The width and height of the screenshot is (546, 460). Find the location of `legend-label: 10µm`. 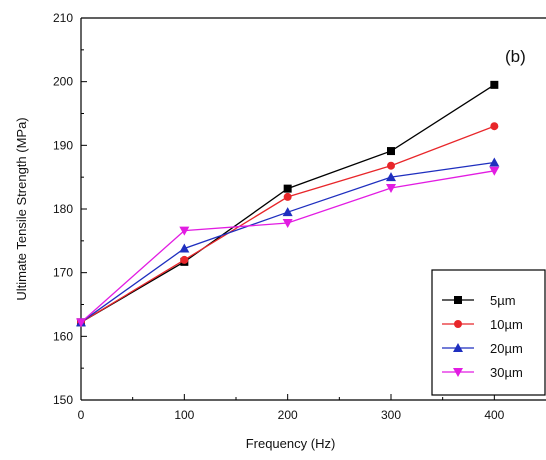

legend-label: 10µm is located at coordinates (506, 324).